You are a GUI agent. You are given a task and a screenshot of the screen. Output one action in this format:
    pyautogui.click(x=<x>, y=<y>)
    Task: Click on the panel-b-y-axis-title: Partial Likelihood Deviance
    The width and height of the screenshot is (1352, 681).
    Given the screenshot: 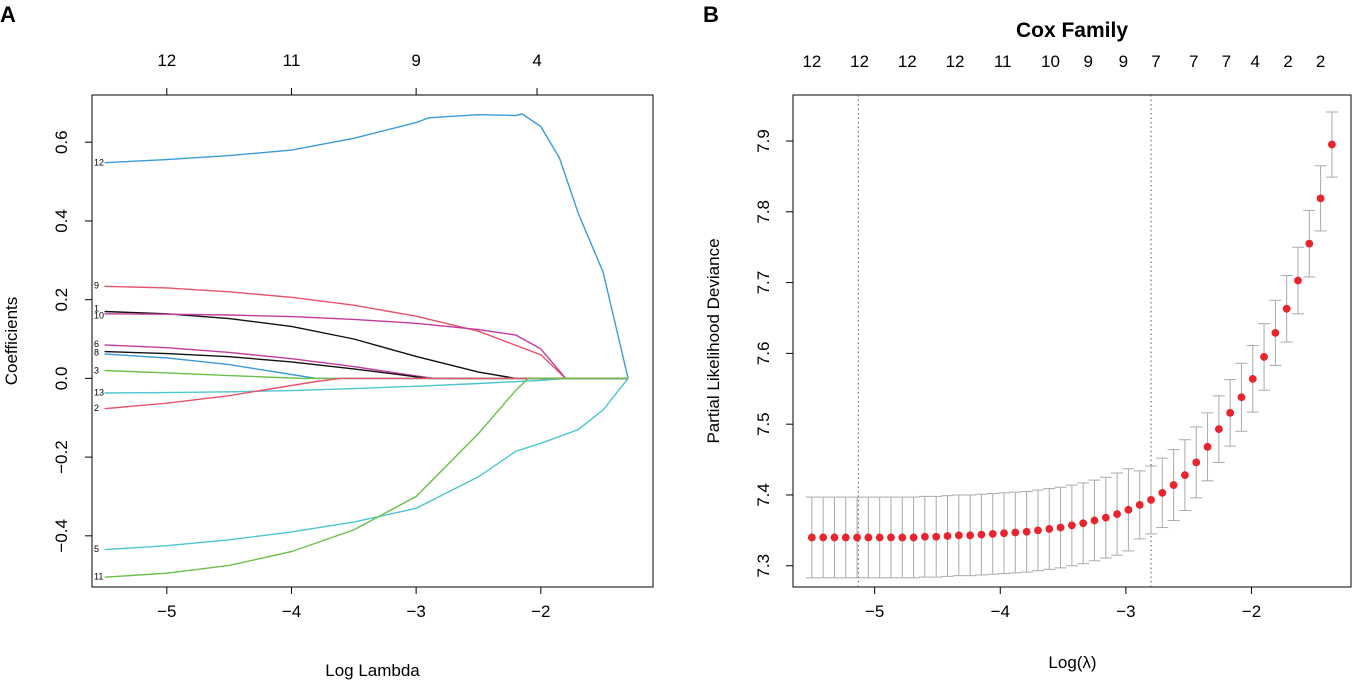 What is the action you would take?
    pyautogui.click(x=713, y=340)
    